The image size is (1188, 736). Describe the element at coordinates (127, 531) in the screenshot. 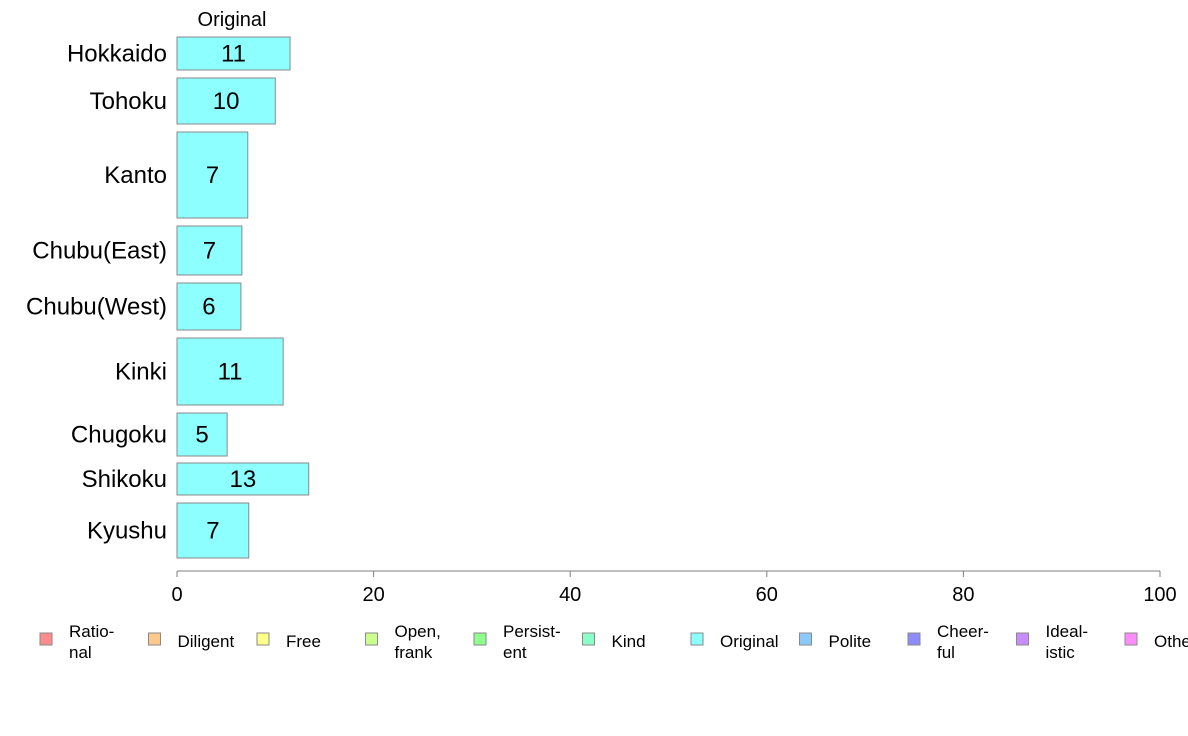

I see `category-label: Kyushu` at that location.